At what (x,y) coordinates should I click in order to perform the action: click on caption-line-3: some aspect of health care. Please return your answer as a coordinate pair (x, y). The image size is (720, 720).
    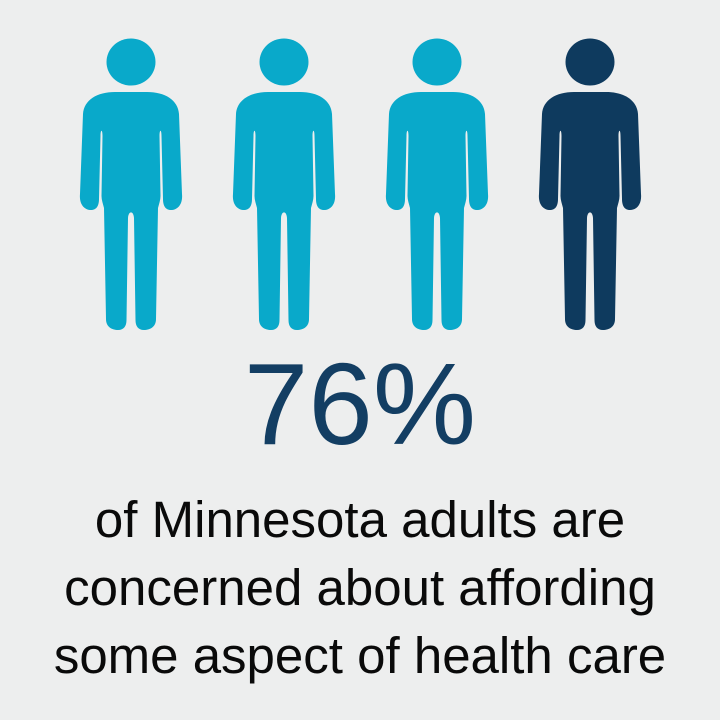
    Looking at the image, I should click on (360, 655).